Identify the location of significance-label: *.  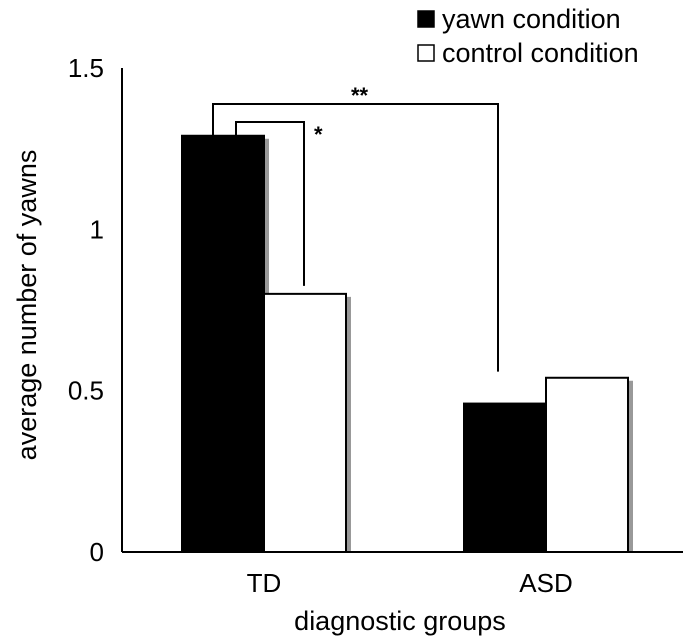
(318, 134).